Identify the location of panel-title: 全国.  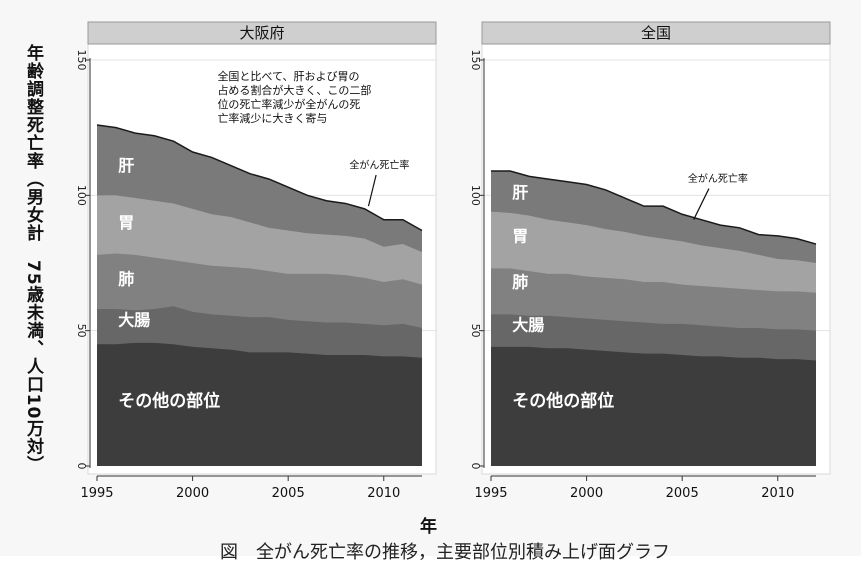
(656, 33).